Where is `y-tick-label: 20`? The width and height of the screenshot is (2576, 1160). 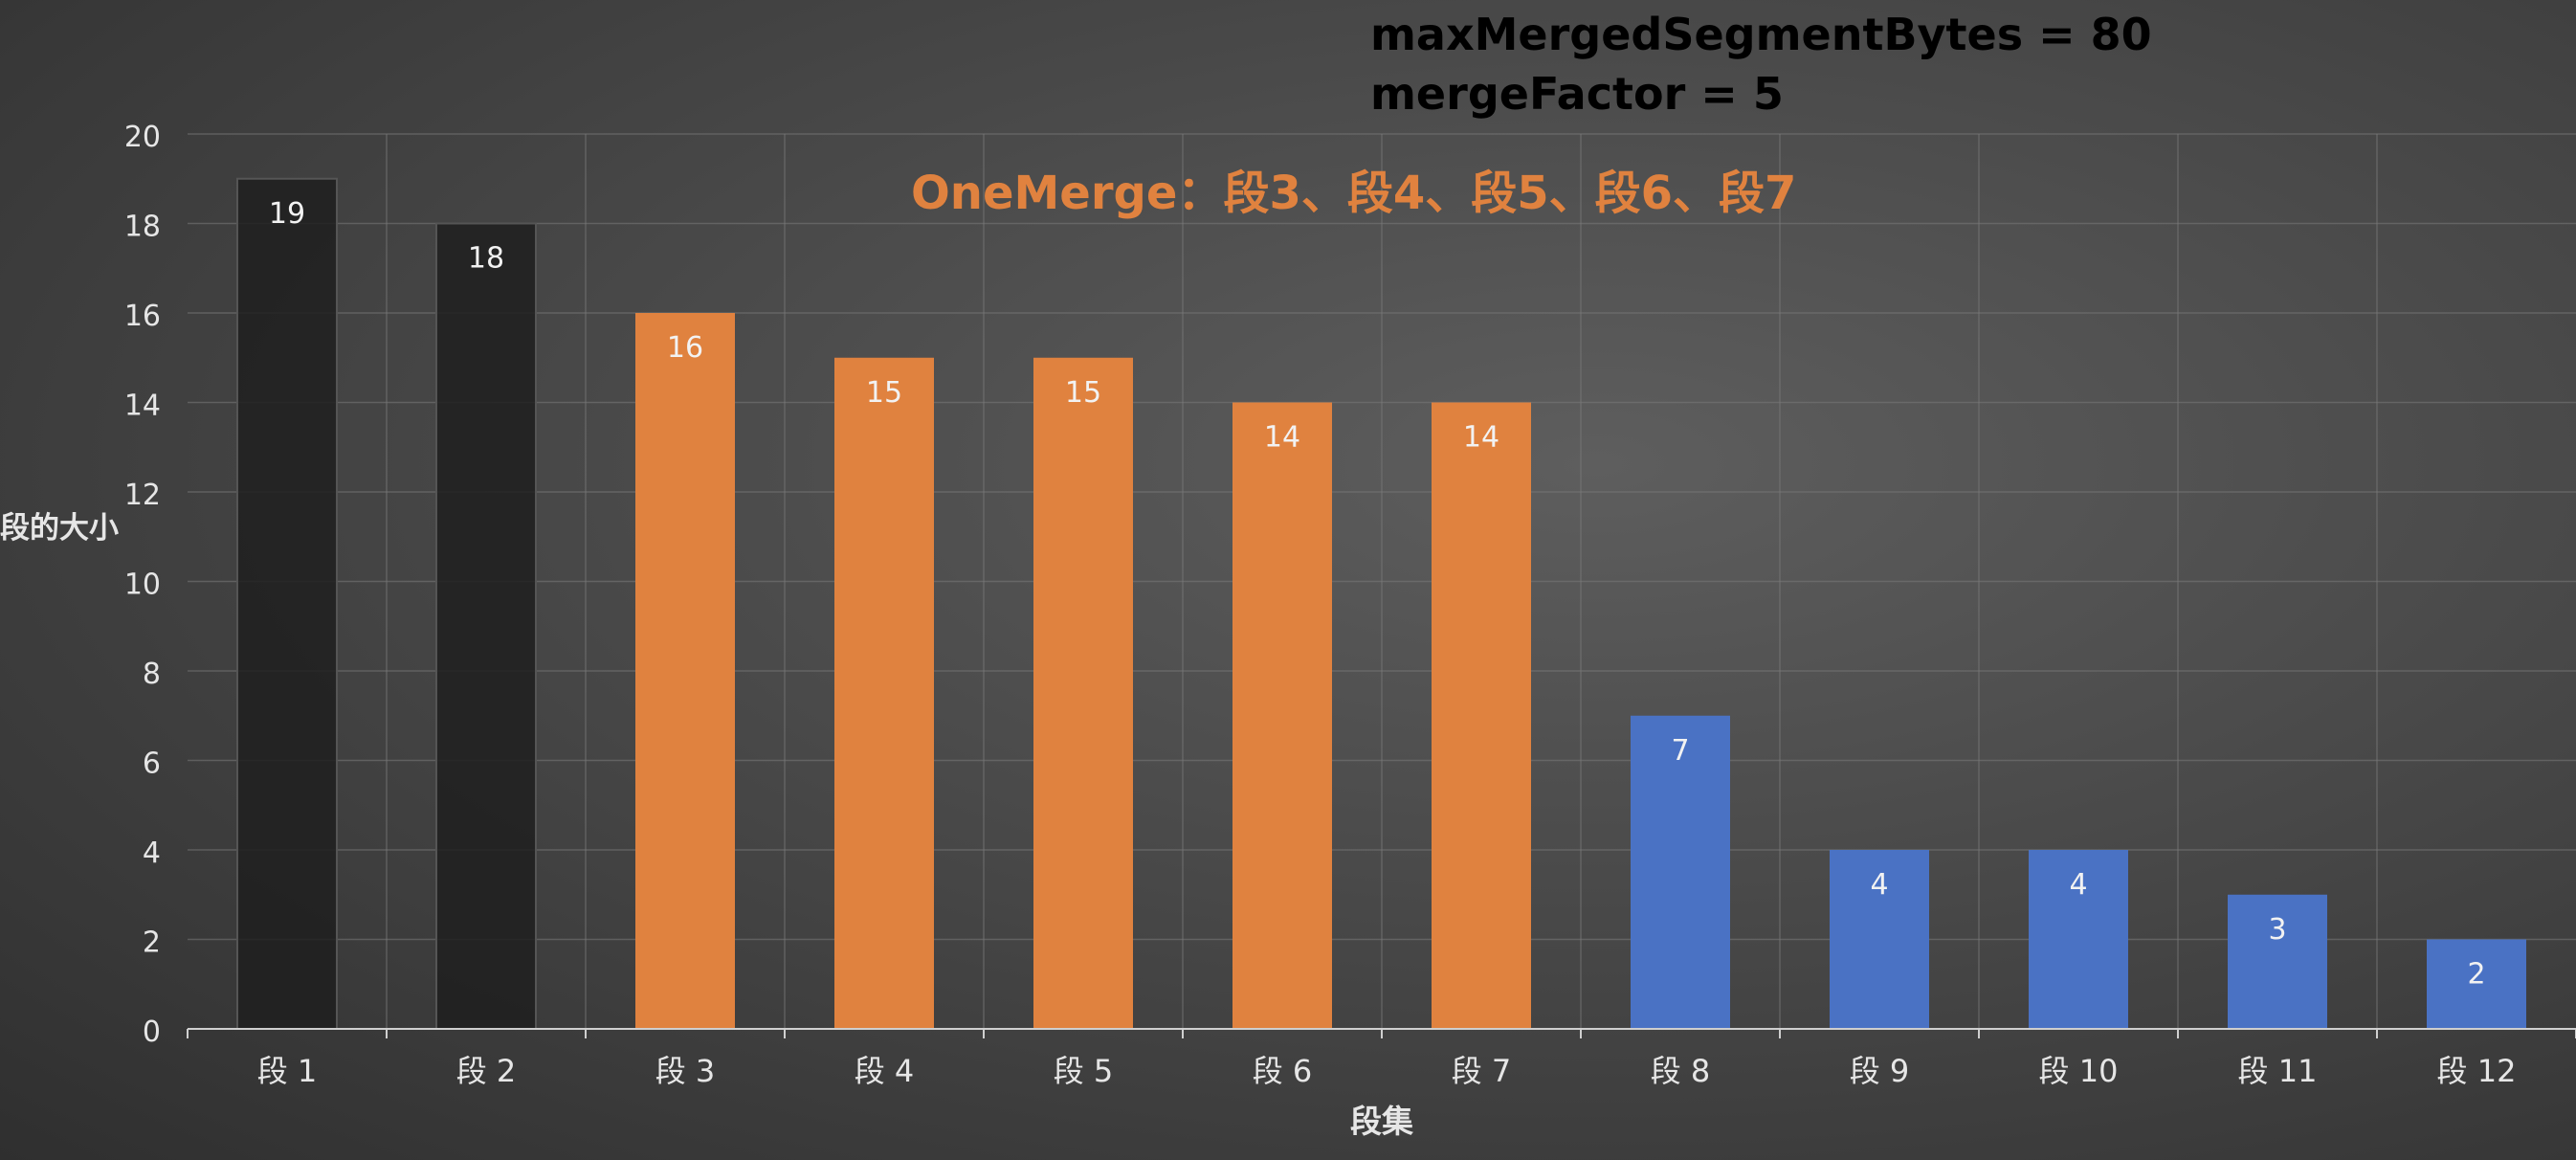
y-tick-label: 20 is located at coordinates (142, 137).